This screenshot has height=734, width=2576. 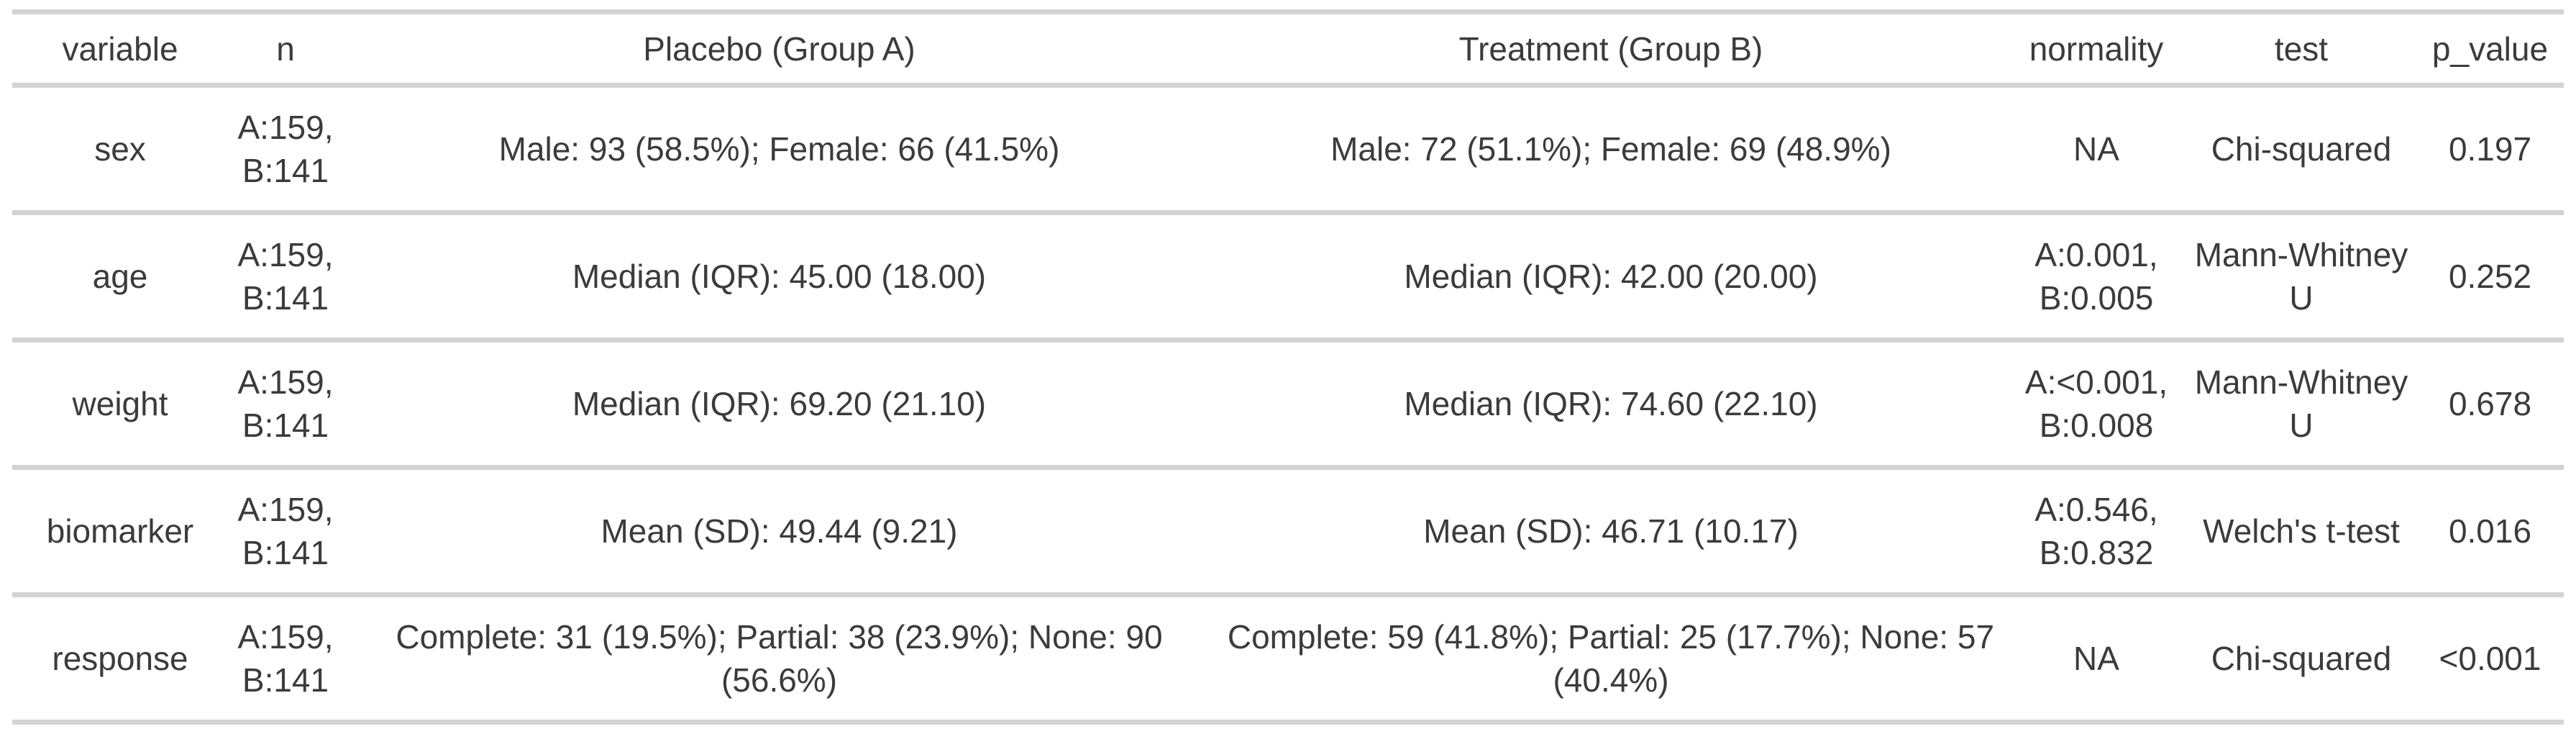 What do you see at coordinates (120, 659) in the screenshot?
I see `cell-response-variable: response` at bounding box center [120, 659].